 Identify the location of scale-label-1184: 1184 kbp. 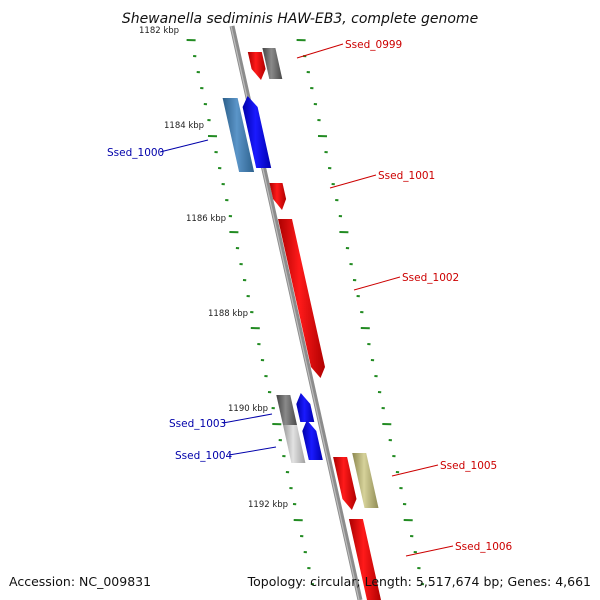
(184, 126).